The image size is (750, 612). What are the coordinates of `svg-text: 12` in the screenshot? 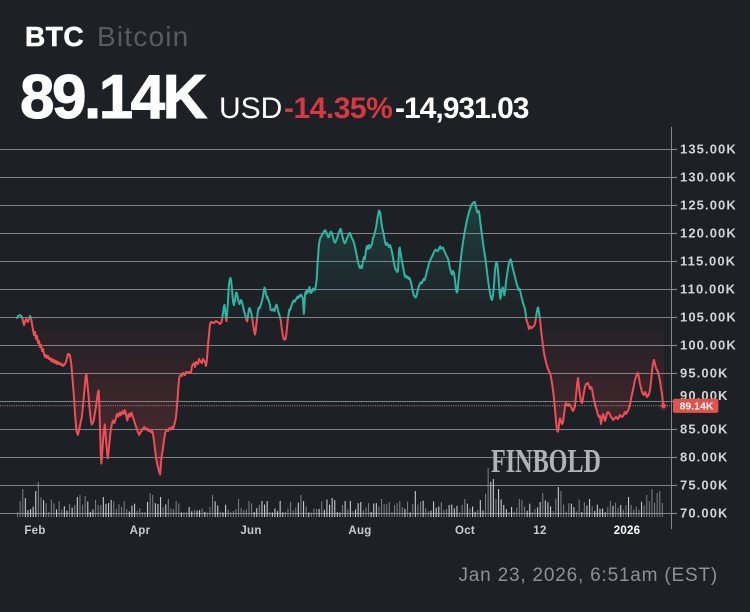 It's located at (539, 531).